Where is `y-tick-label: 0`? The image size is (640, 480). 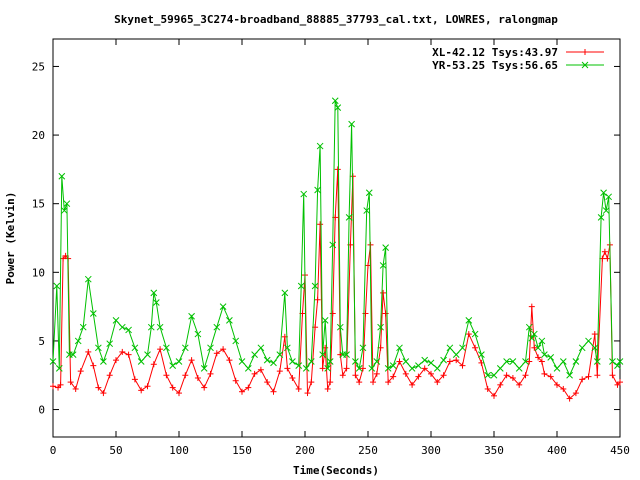 y-tick-label: 0 is located at coordinates (41, 410).